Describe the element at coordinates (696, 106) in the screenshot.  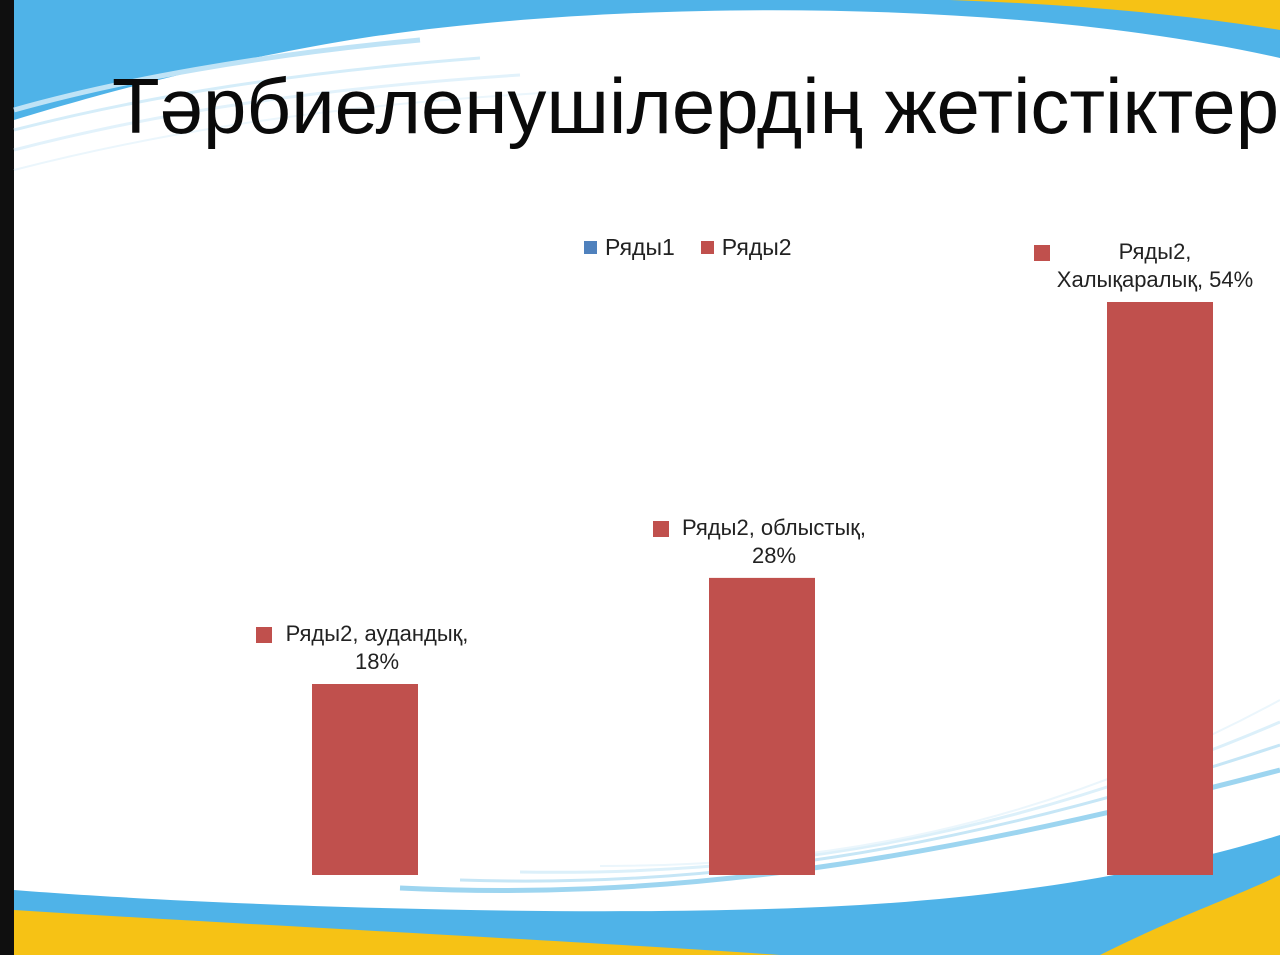
I see `chart-title: Тәрбиеленушілердің жетістіктері` at that location.